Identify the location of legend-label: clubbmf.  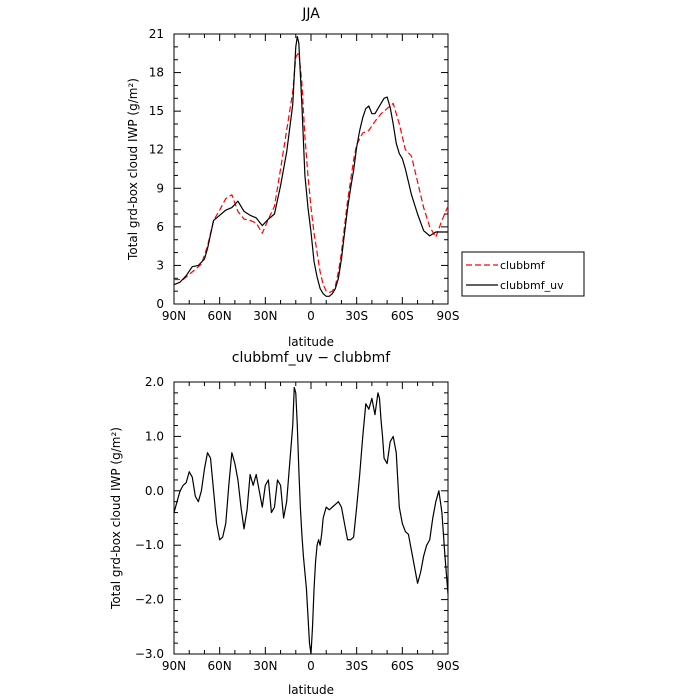
(523, 265).